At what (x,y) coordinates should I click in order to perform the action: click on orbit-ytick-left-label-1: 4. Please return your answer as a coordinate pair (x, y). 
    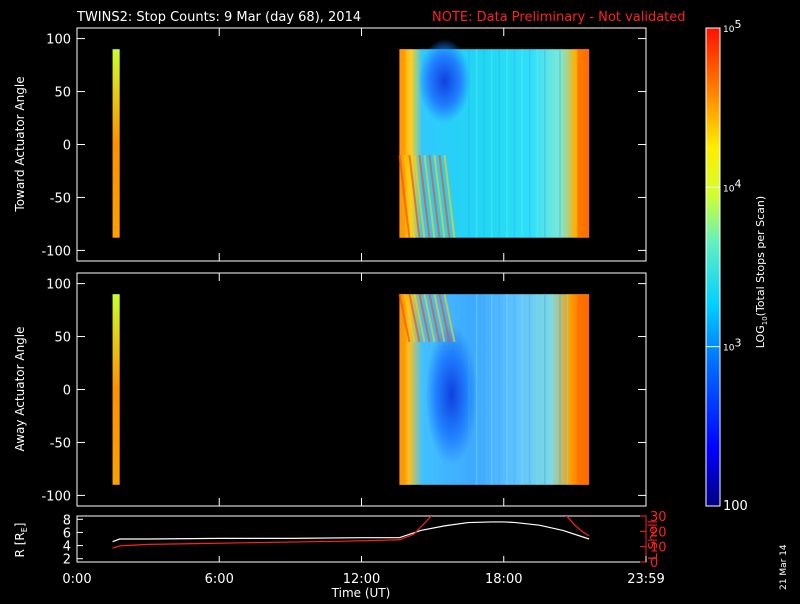
    Looking at the image, I should click on (67, 547).